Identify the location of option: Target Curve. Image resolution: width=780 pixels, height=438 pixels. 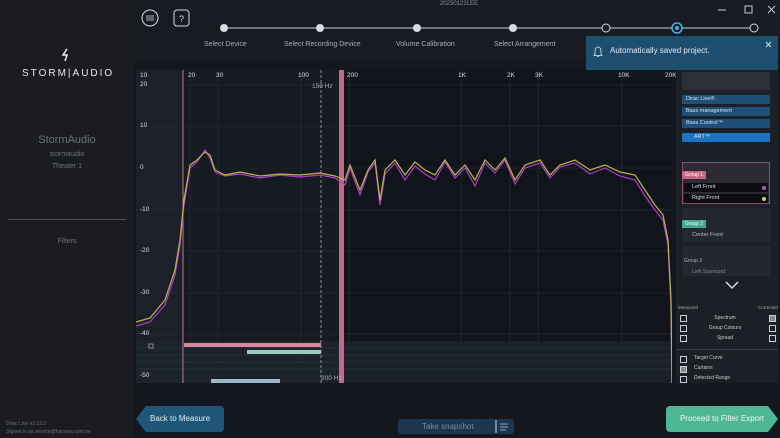
(708, 358).